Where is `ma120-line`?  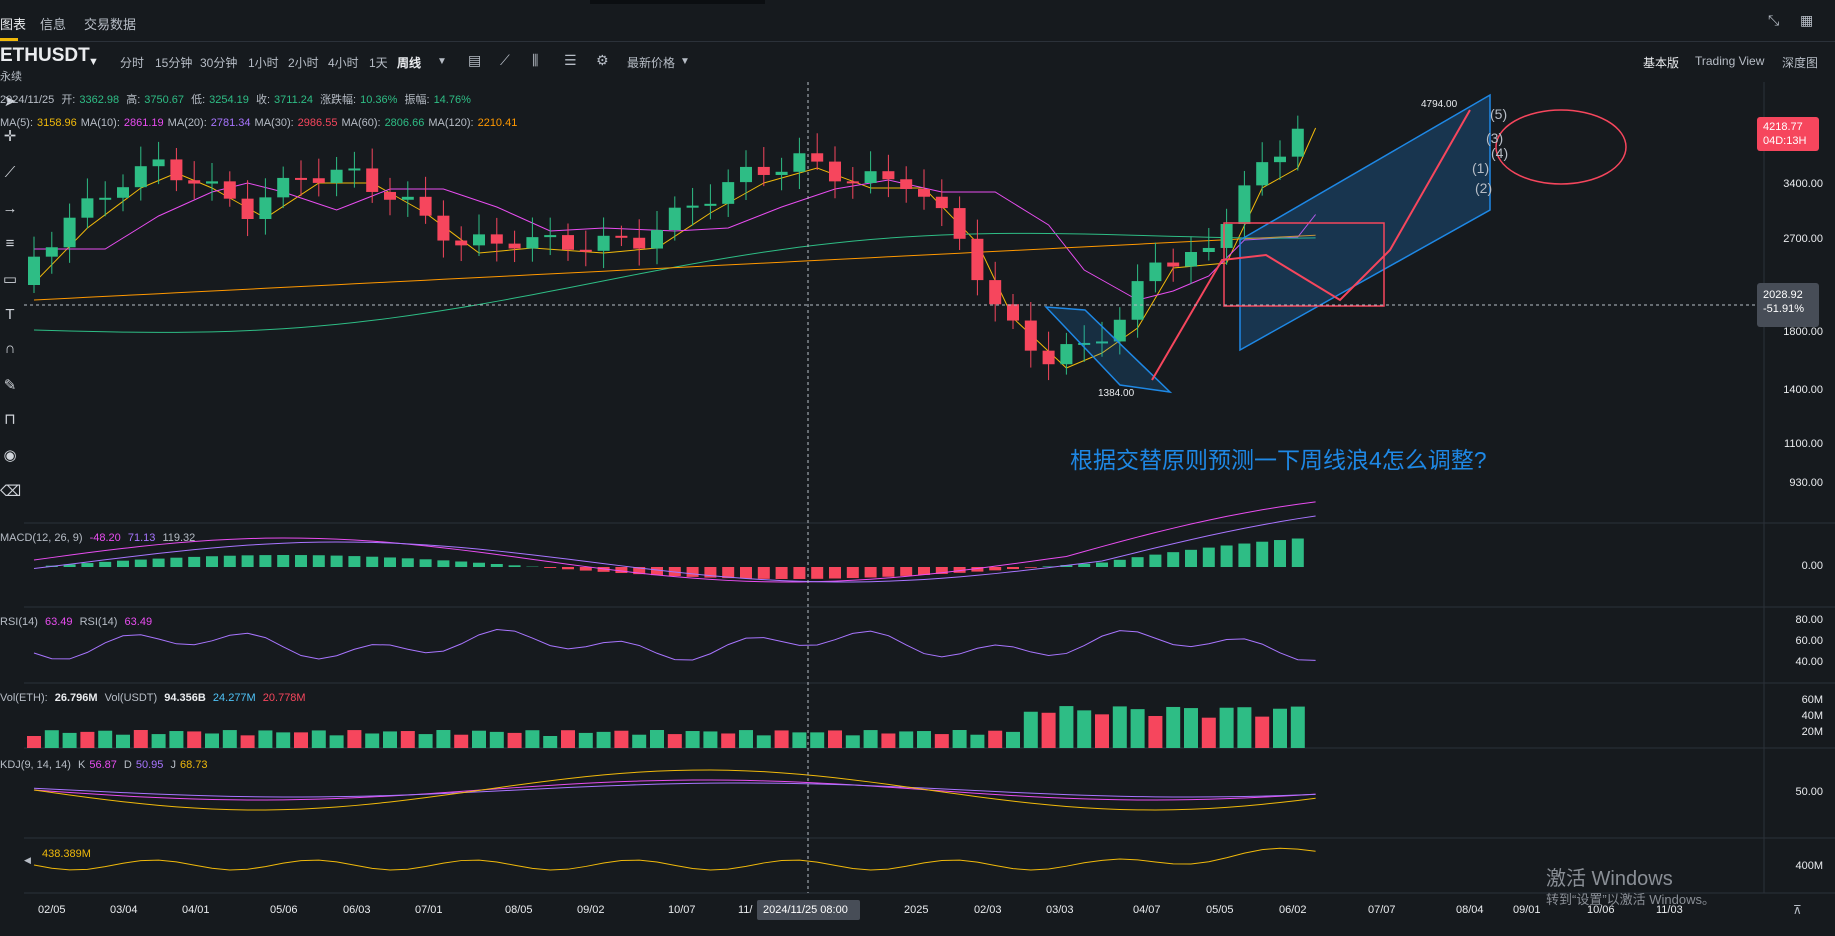 ma120-line is located at coordinates (674, 267).